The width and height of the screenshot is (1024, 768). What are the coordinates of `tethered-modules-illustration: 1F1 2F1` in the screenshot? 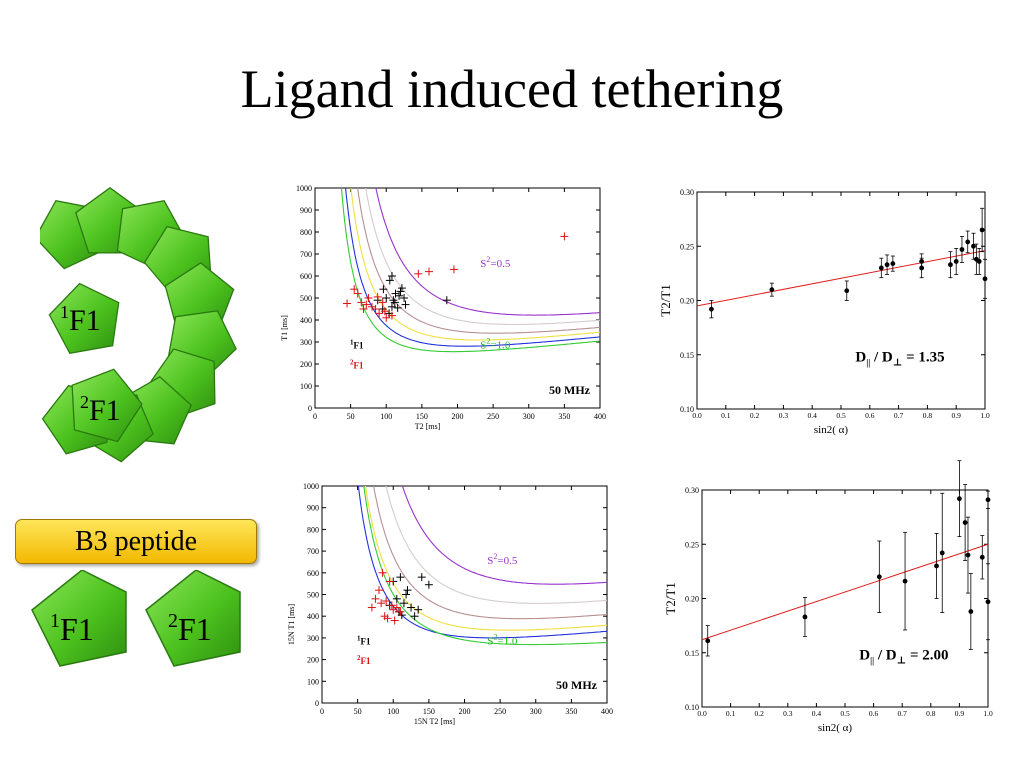 It's located at (138, 324).